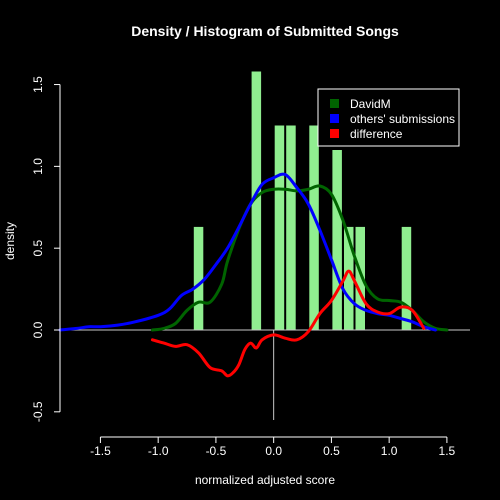  I want to click on legend-label-others: others' submissions, so click(402, 119).